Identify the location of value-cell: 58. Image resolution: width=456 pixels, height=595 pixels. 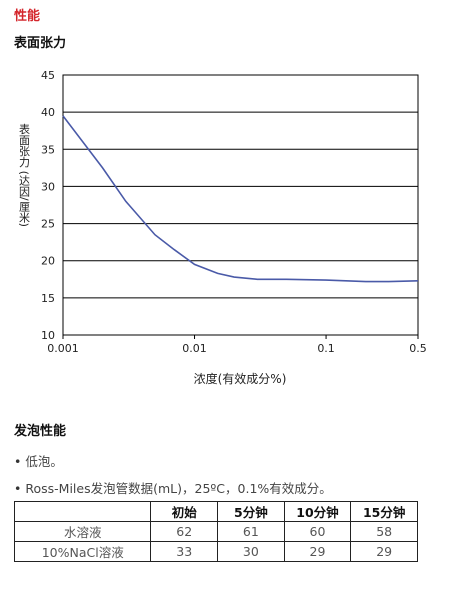
(384, 531).